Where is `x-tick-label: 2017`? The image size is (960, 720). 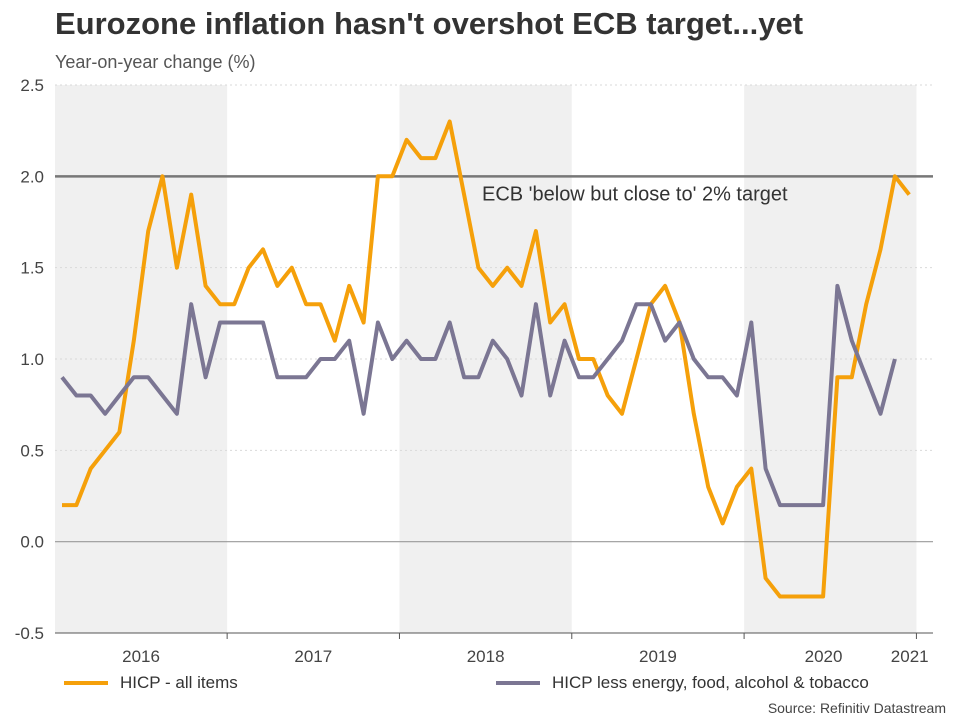 x-tick-label: 2017 is located at coordinates (313, 656).